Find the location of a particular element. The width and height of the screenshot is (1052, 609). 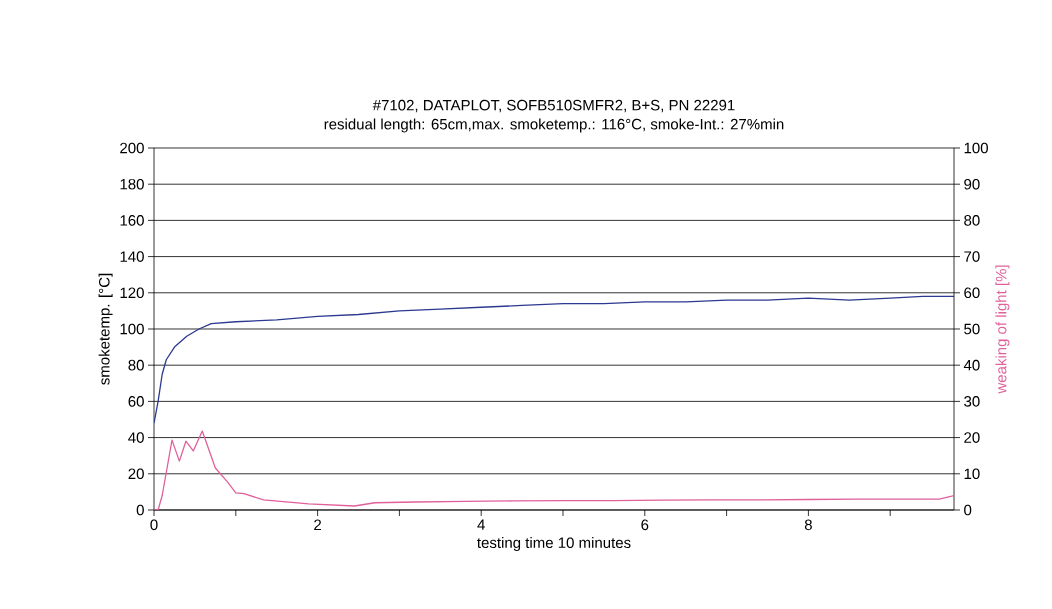

y-tick-label: 180 is located at coordinates (132, 184).